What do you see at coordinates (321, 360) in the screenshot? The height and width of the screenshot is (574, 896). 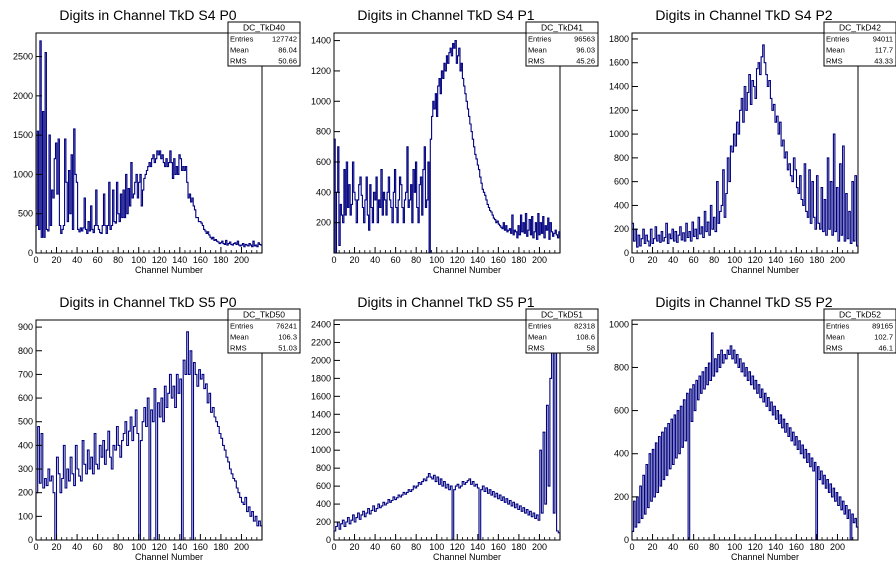 I see `y-tick-label: 2000` at bounding box center [321, 360].